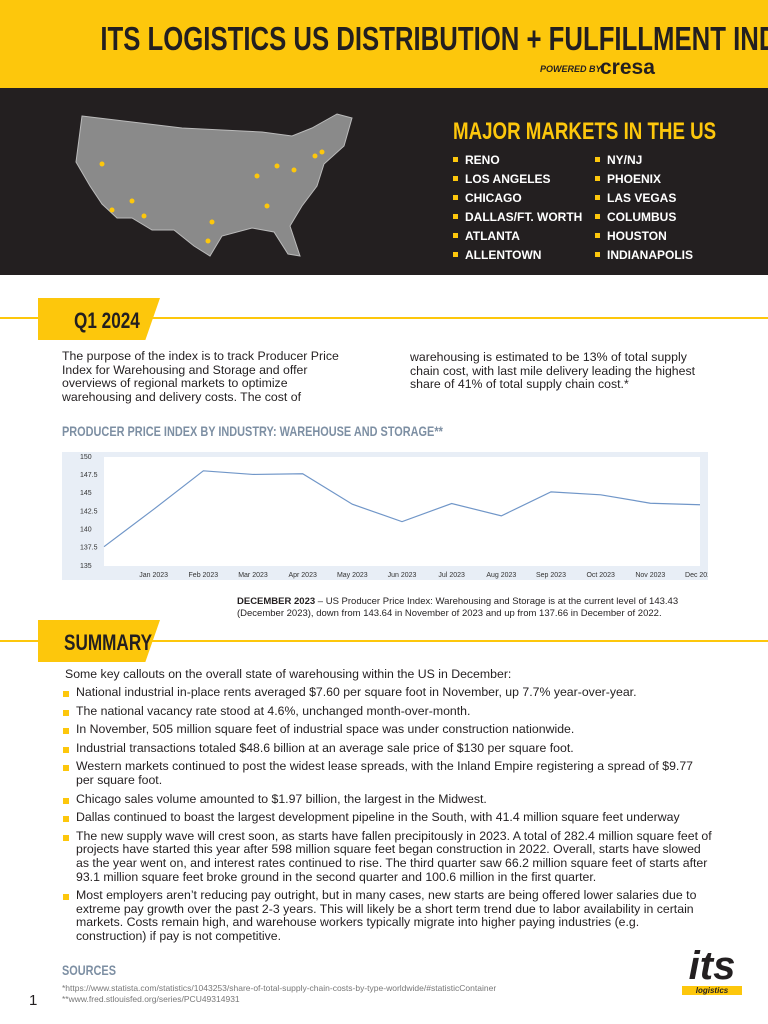 The width and height of the screenshot is (768, 1024). Describe the element at coordinates (501, 575) in the screenshot. I see `x-tick-label: Aug 2023` at that location.